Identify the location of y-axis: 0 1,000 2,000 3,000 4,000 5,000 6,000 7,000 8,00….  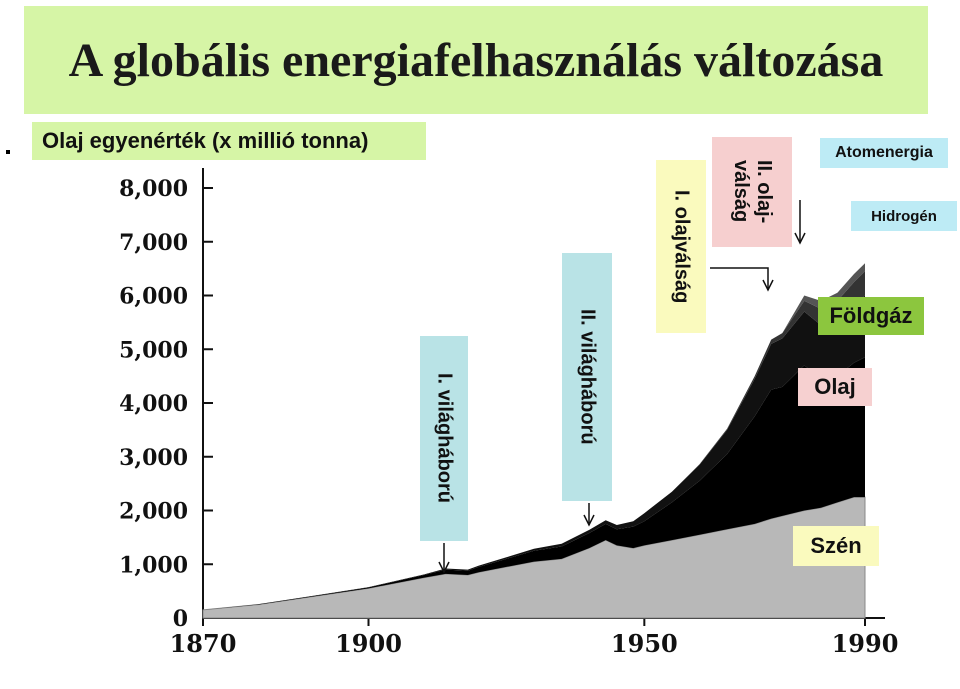
(166, 400).